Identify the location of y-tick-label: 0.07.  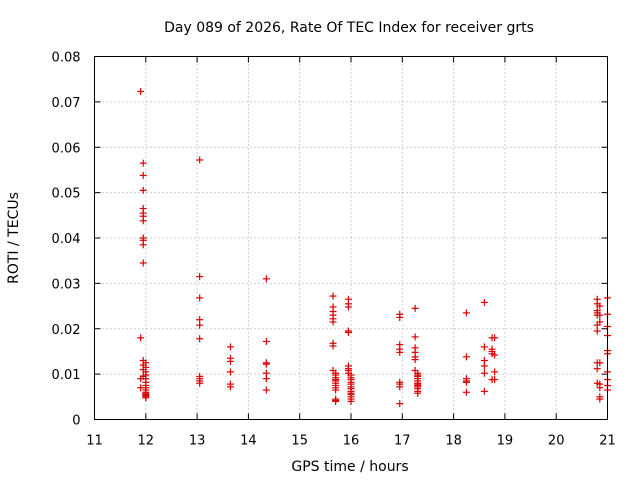
(66, 103).